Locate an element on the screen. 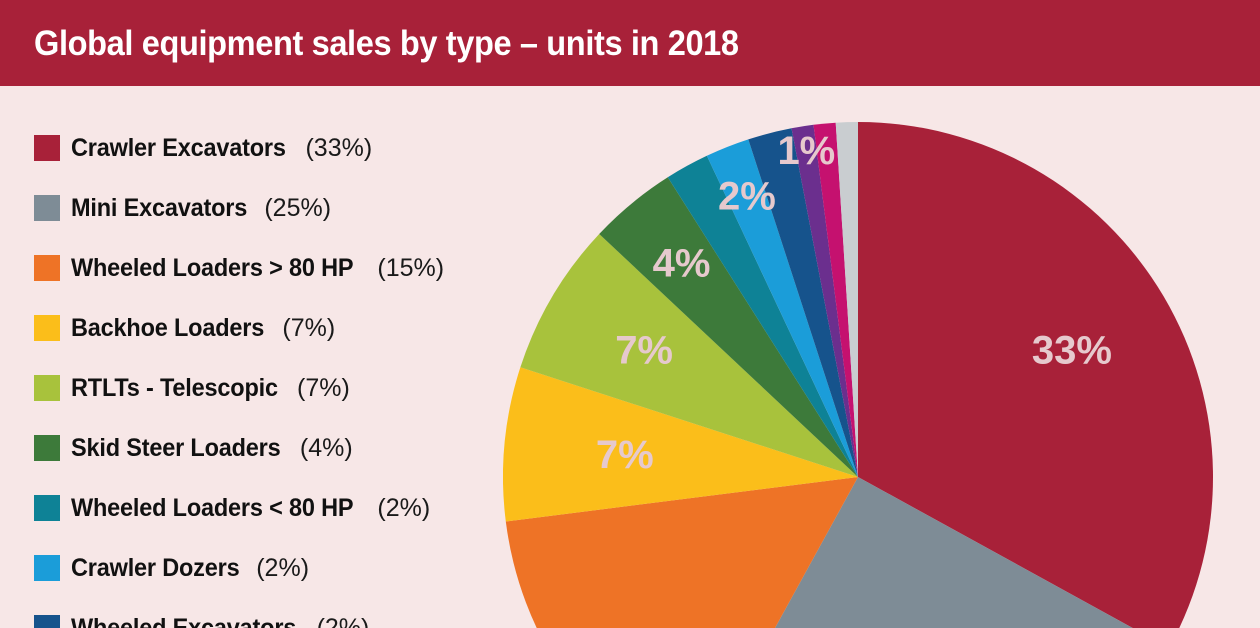  legend-text: Skid Steer Loaders (4%) is located at coordinates (212, 447).